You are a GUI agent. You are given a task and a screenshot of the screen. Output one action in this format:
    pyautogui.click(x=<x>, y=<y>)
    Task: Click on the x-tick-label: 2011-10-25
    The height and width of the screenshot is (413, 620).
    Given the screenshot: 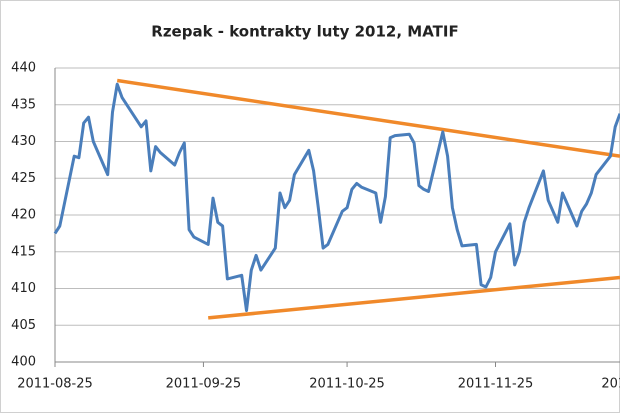 What is the action you would take?
    pyautogui.click(x=347, y=384)
    